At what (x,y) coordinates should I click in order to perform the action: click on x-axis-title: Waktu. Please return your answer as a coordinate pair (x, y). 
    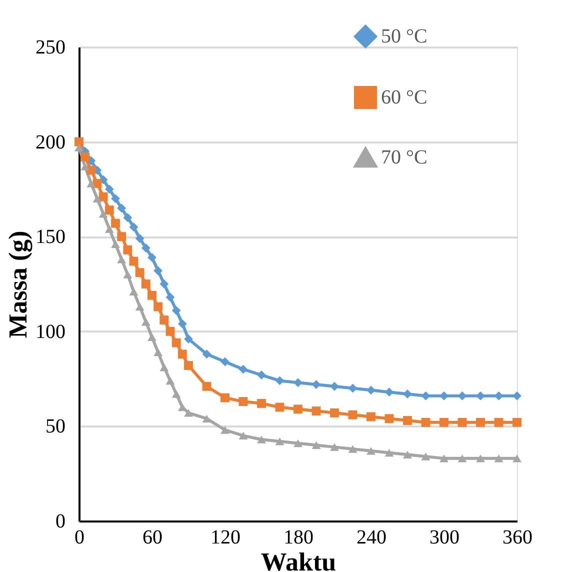
    Looking at the image, I should click on (298, 560).